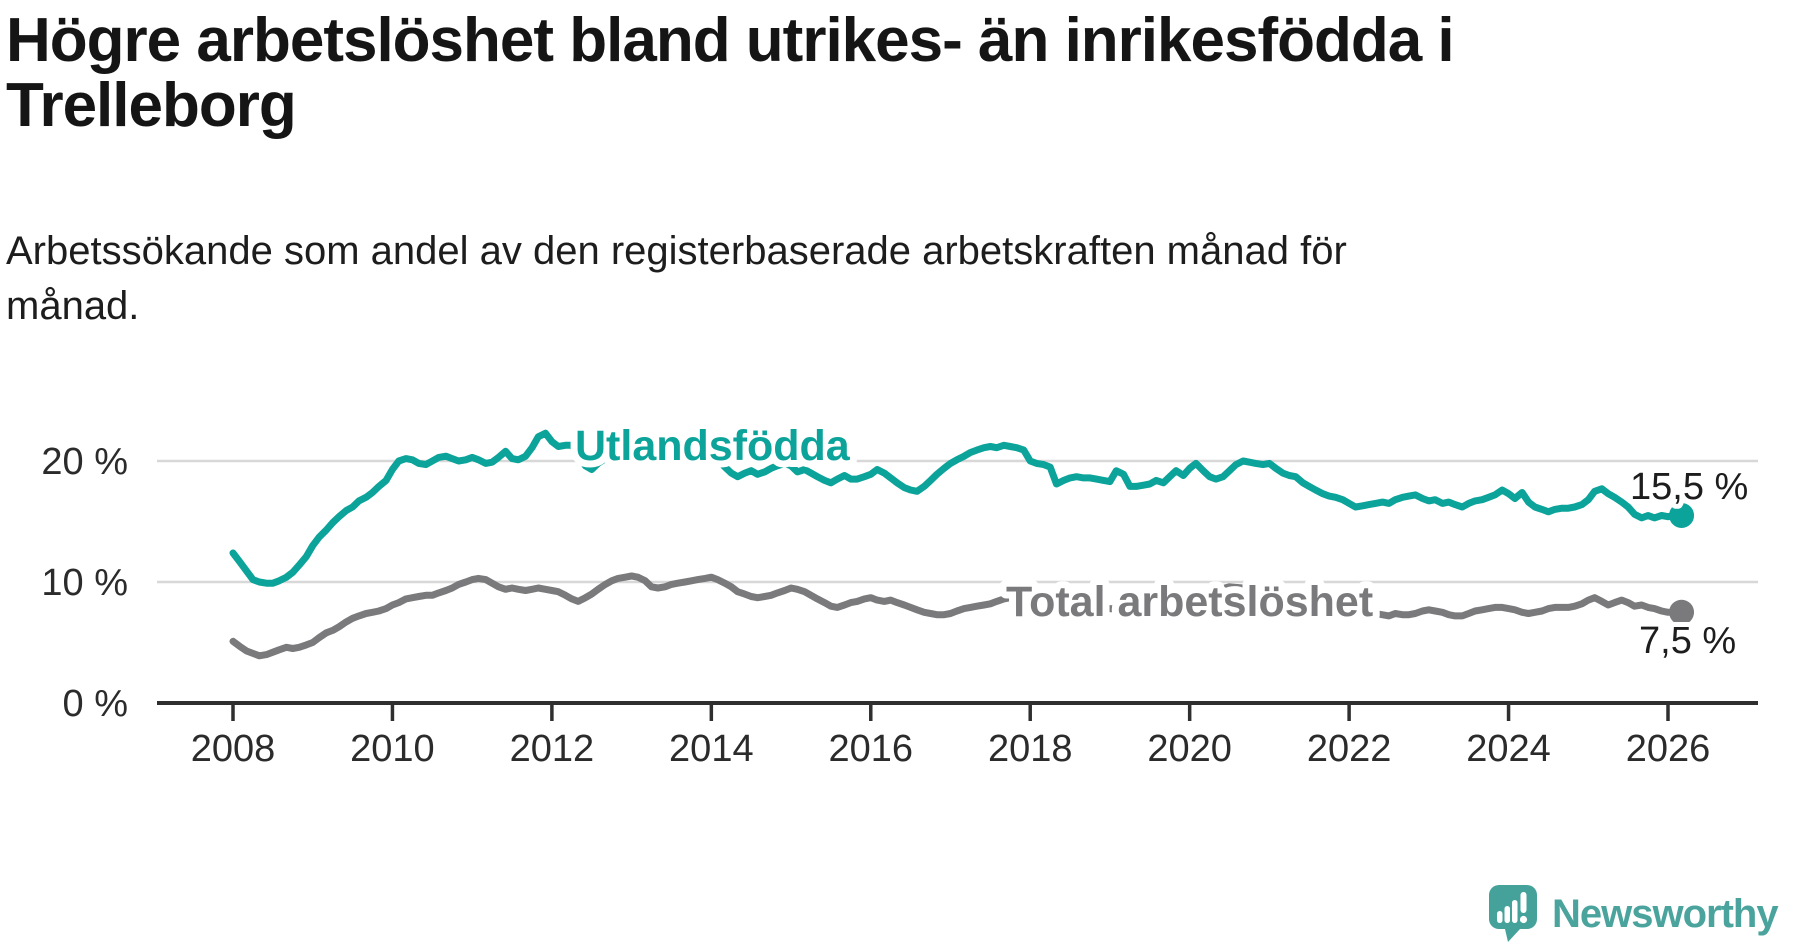 This screenshot has height=948, width=1800. What do you see at coordinates (713, 446) in the screenshot?
I see `series-label: Utlandsfödda` at bounding box center [713, 446].